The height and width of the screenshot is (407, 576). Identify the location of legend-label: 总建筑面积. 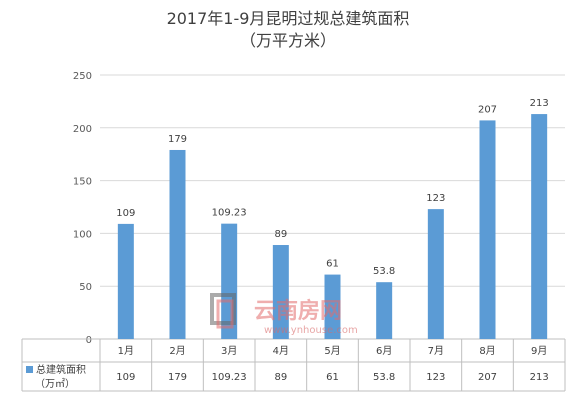
(61, 369).